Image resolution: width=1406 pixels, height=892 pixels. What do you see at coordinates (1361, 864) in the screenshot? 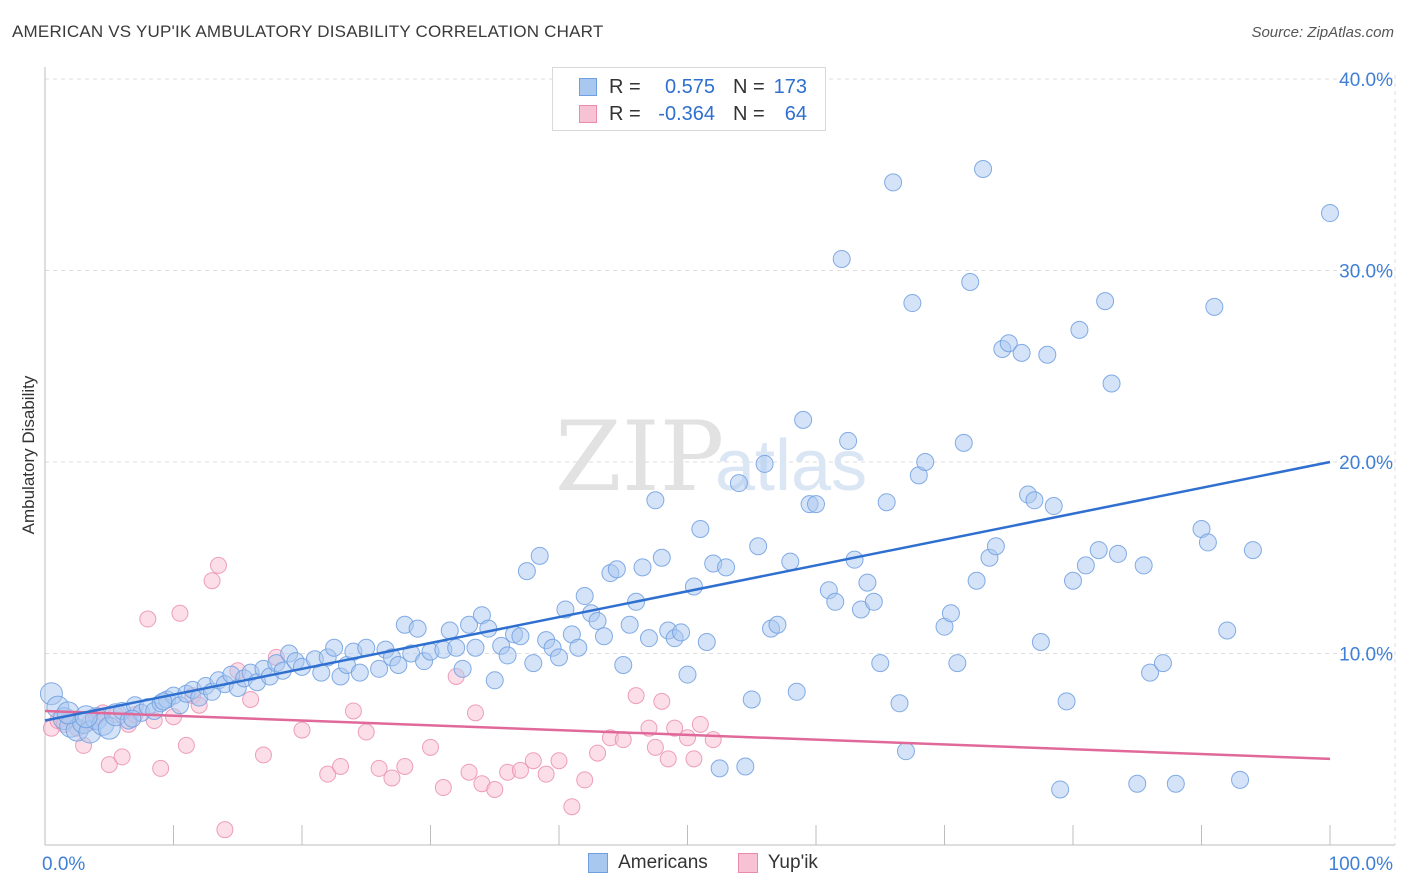
I see `x-tick-label: 100.0%` at bounding box center [1361, 864].